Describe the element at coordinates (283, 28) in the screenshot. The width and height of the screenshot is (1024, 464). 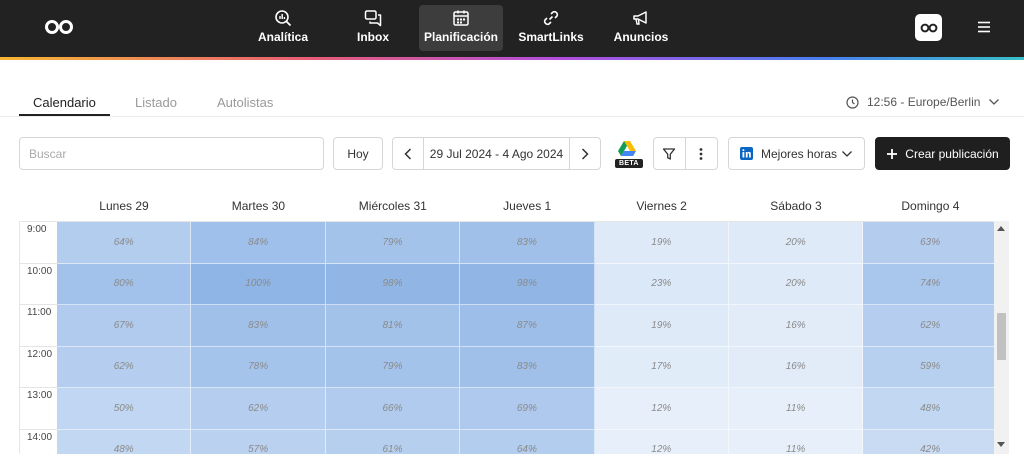
I see `nav-item-analitica: Analítica` at that location.